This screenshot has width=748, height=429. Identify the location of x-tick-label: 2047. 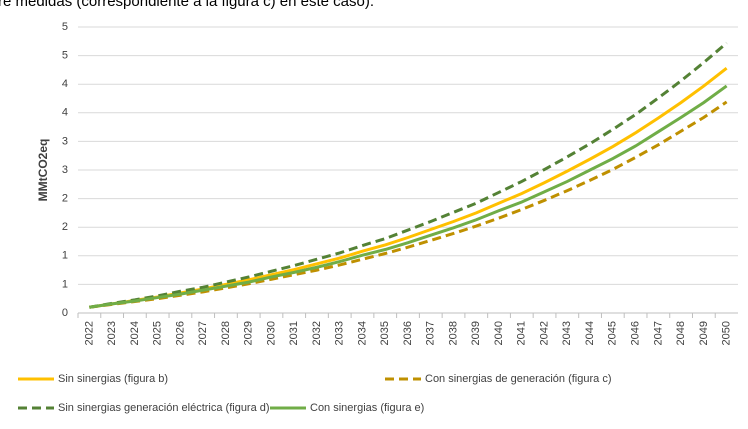
(658, 333).